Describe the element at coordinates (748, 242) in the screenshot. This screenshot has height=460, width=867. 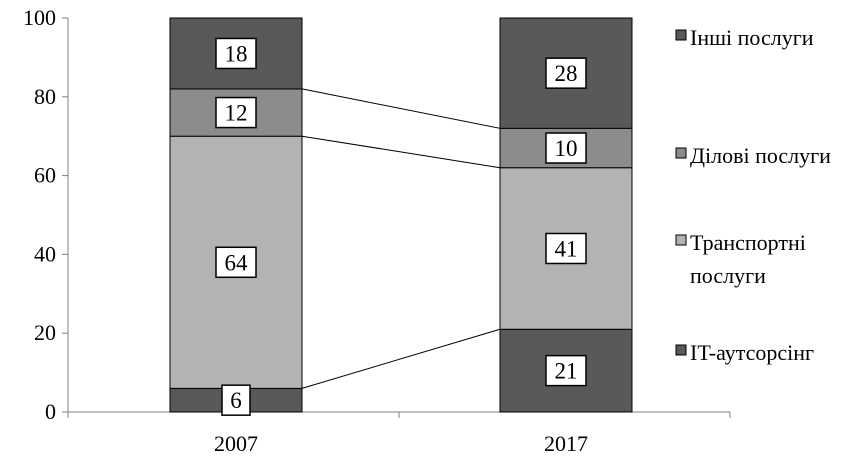
I see `legend-label: Транспортні` at that location.